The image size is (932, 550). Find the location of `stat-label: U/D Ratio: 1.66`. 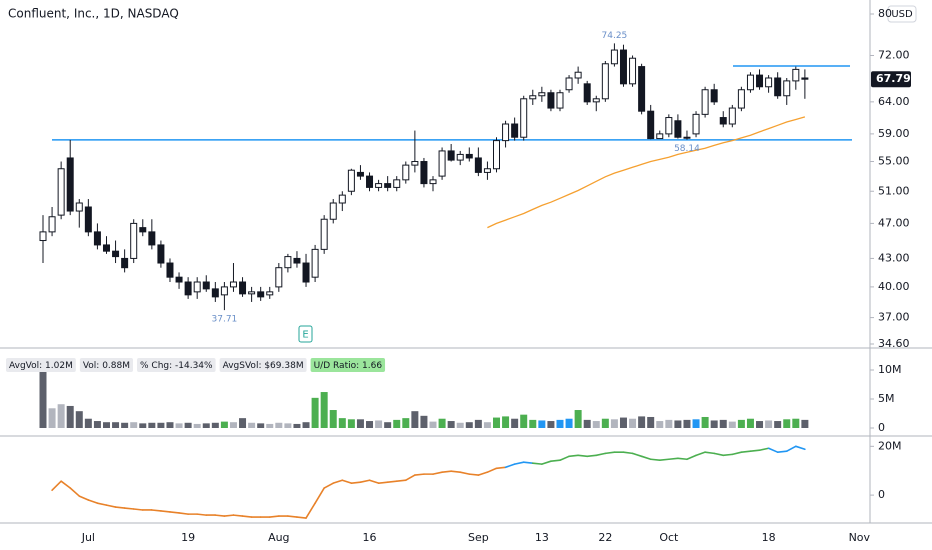

stat-label: U/D Ratio: 1.66 is located at coordinates (348, 366).